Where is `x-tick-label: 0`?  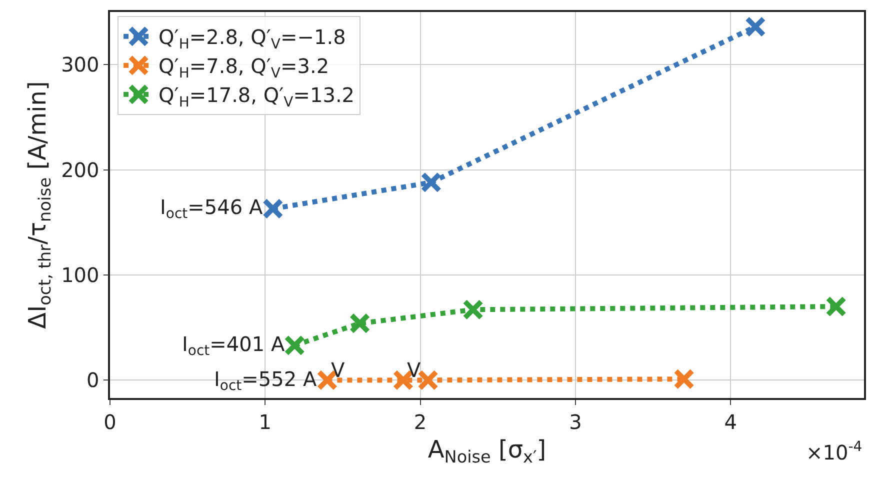
x-tick-label: 0 is located at coordinates (110, 422).